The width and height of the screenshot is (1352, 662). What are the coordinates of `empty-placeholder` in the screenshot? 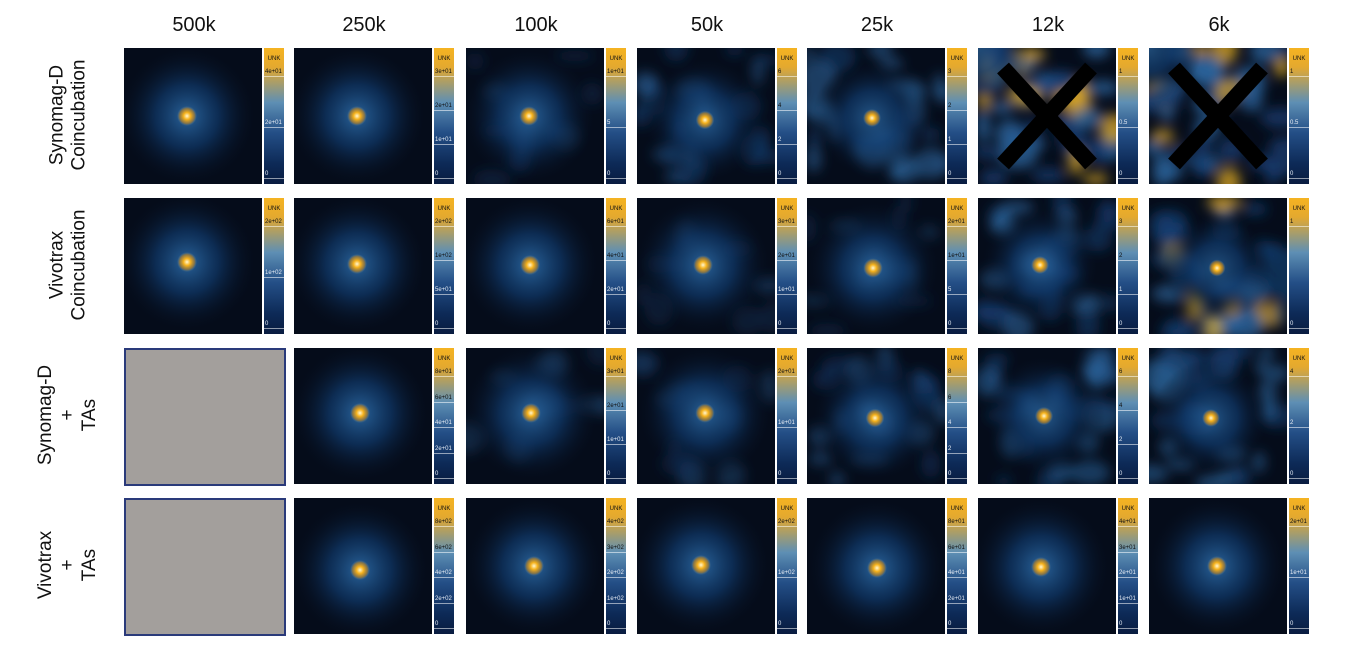 It's located at (205, 567).